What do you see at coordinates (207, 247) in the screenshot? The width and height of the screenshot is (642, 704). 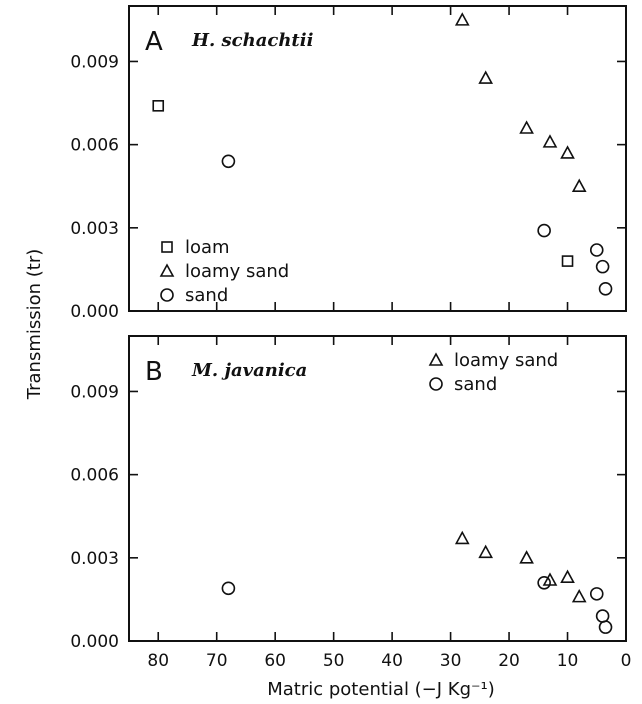 I see `panel-a-legend-label-loam: loam` at bounding box center [207, 247].